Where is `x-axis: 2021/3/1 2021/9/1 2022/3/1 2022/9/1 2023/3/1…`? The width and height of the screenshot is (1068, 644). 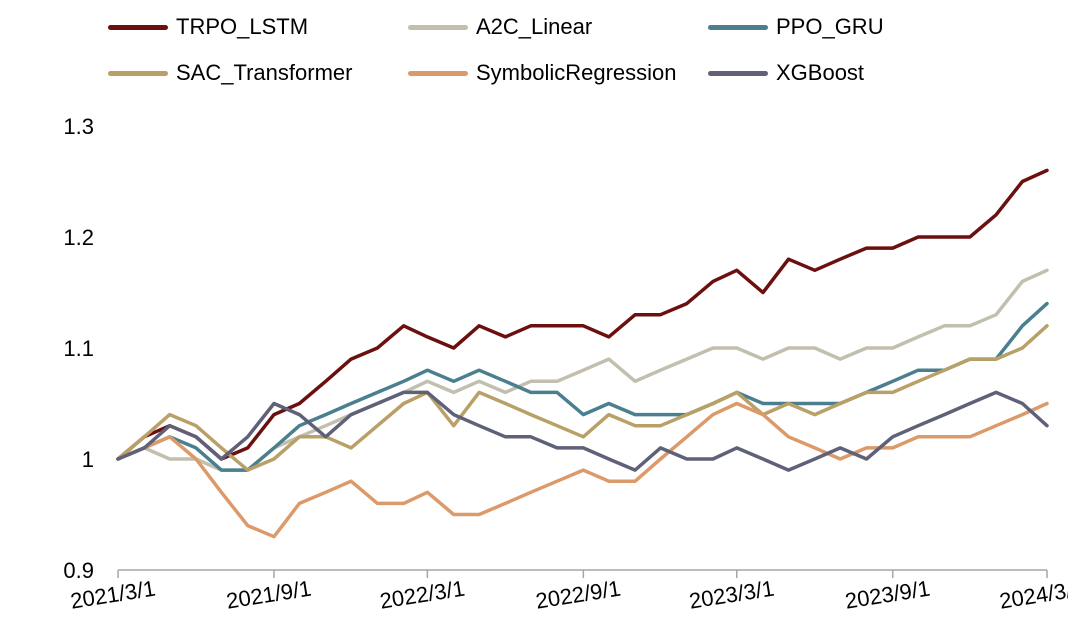
x-axis: 2021/3/1 2021/9/1 2022/3/1 2022/9/1 2023/3/1… is located at coordinates (568, 591).